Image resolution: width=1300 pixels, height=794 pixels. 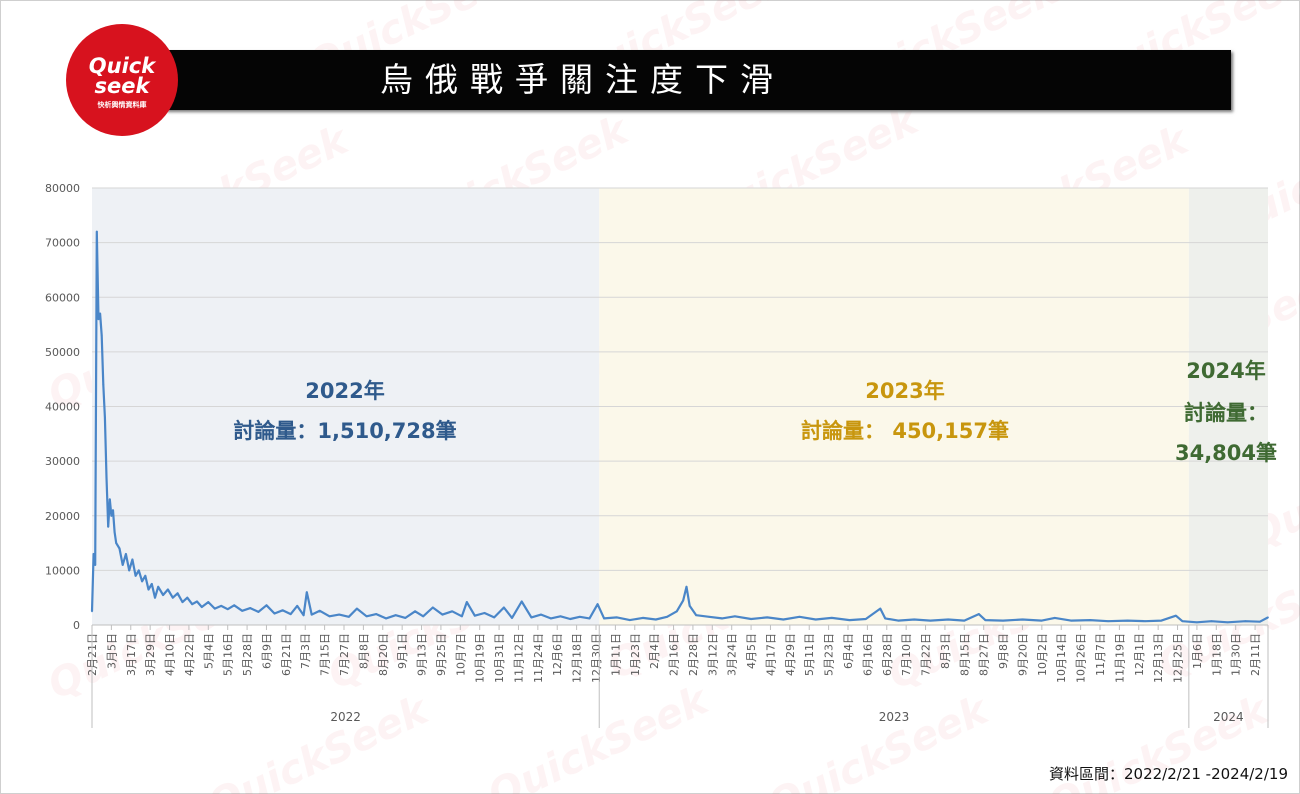 I want to click on x-tick-label: 8月15日, so click(x=964, y=654).